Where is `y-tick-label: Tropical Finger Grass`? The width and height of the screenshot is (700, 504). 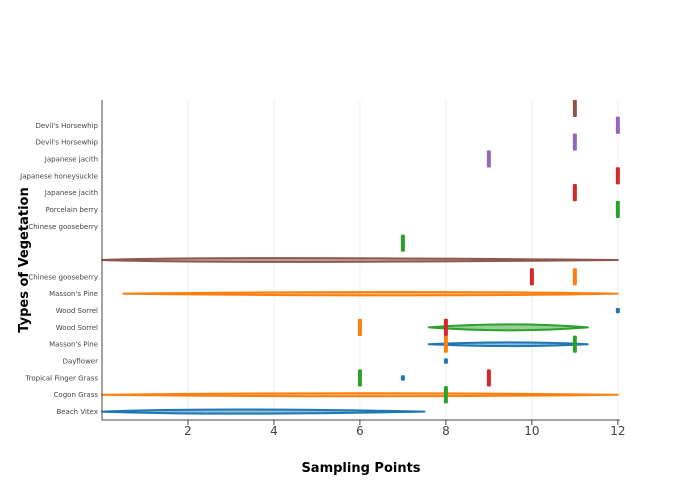 y-tick-label: Tropical Finger Grass is located at coordinates (61, 378).